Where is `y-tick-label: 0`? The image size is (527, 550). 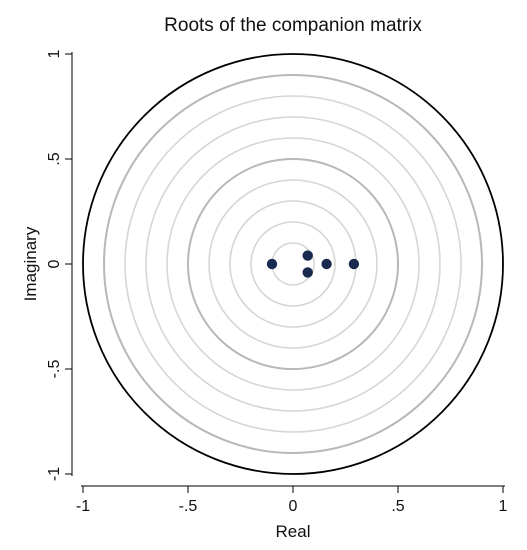
y-tick-label: 0 is located at coordinates (54, 263).